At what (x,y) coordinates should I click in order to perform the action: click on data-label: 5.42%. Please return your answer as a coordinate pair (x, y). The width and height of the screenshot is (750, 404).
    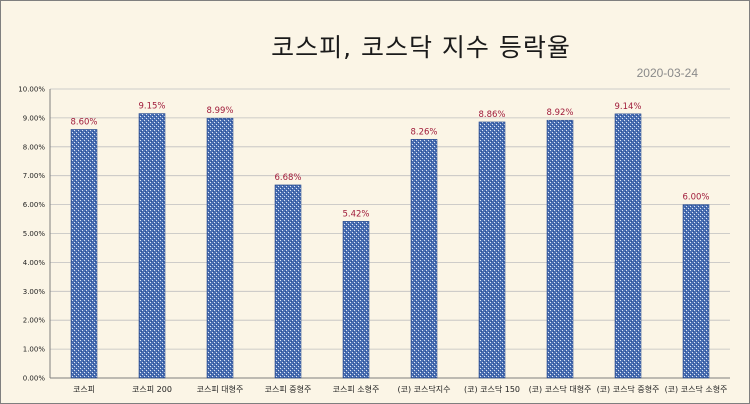
    Looking at the image, I should click on (355, 214).